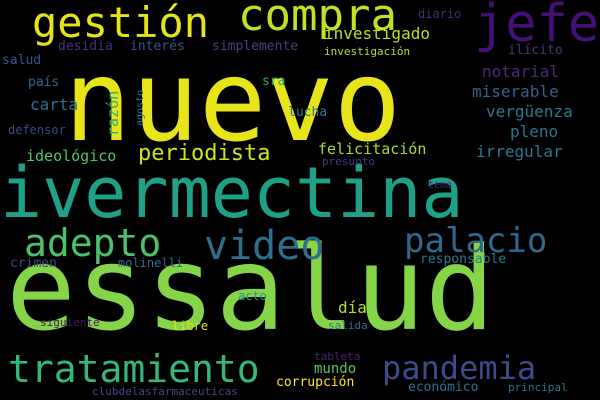  What do you see at coordinates (44, 82) in the screenshot?
I see `word-pais: país` at bounding box center [44, 82].